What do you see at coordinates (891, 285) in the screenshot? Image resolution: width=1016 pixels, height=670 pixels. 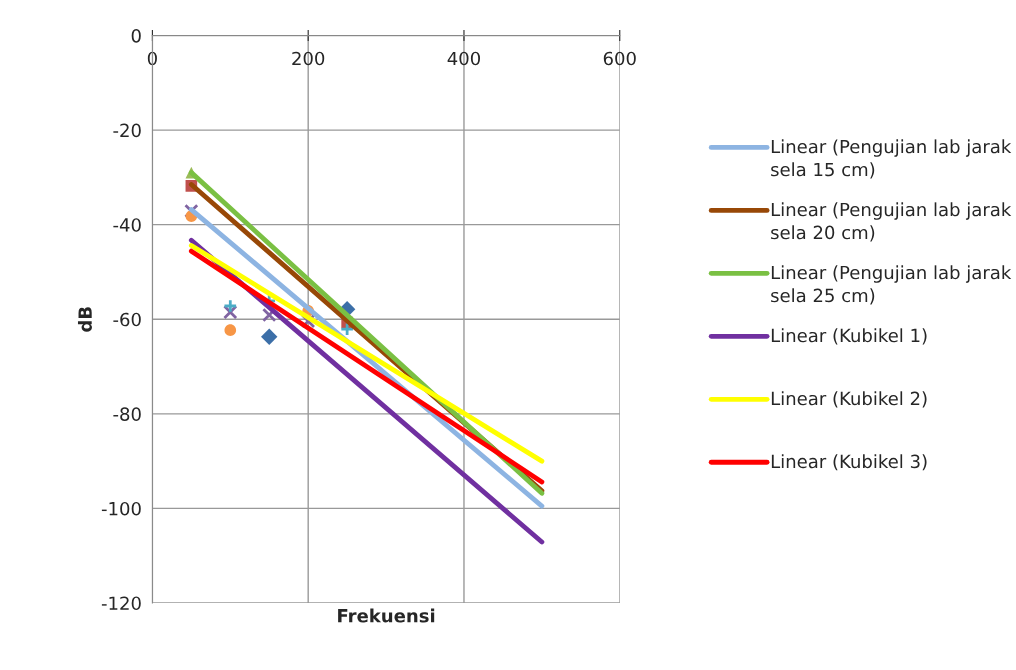 I see `legend-label: Linear (Pengujian lab jarak sela 25 cm)` at bounding box center [891, 285].